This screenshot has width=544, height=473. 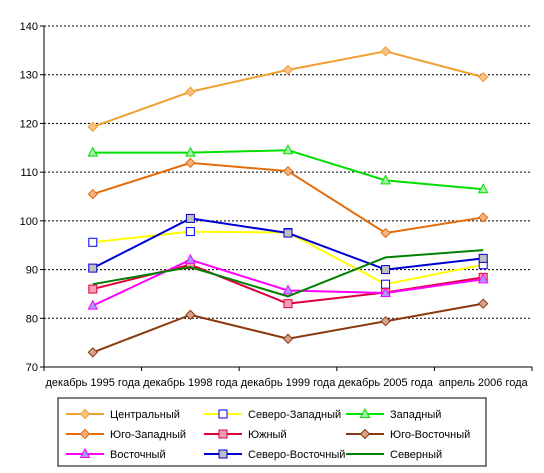 I want to click on legend-box, so click(x=272, y=432).